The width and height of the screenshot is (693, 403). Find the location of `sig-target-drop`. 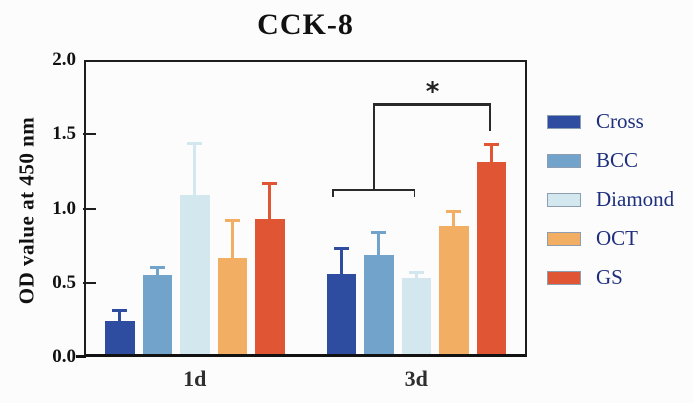

sig-target-drop is located at coordinates (490, 117).